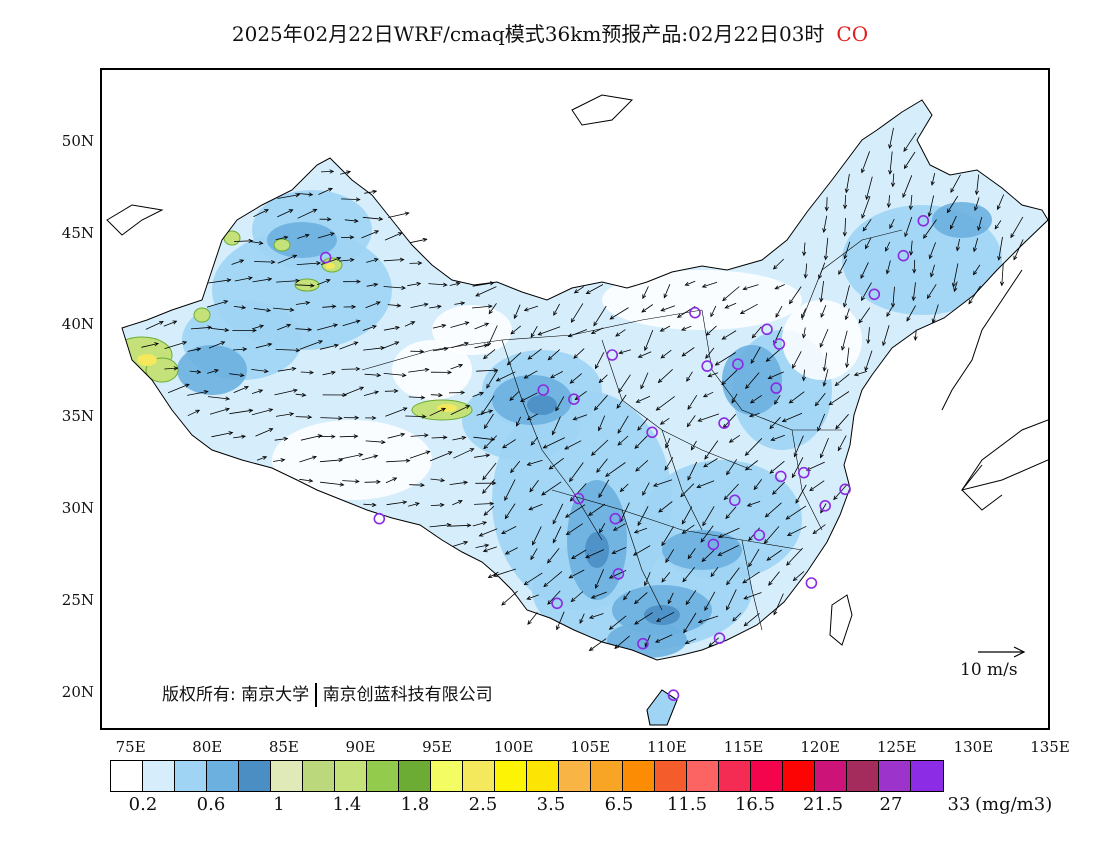  Describe the element at coordinates (415, 804) in the screenshot. I see `legend-label: 1.8` at that location.